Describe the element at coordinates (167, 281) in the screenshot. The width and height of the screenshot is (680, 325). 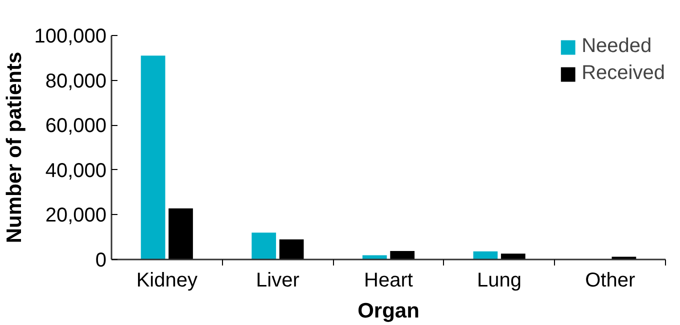
I see `x-tick-label: Kidney` at that location.